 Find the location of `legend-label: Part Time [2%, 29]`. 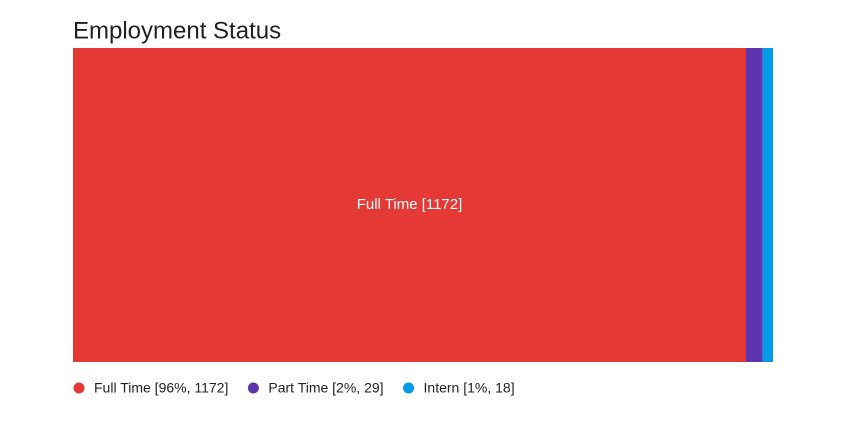

legend-label: Part Time [2%, 29] is located at coordinates (325, 388).